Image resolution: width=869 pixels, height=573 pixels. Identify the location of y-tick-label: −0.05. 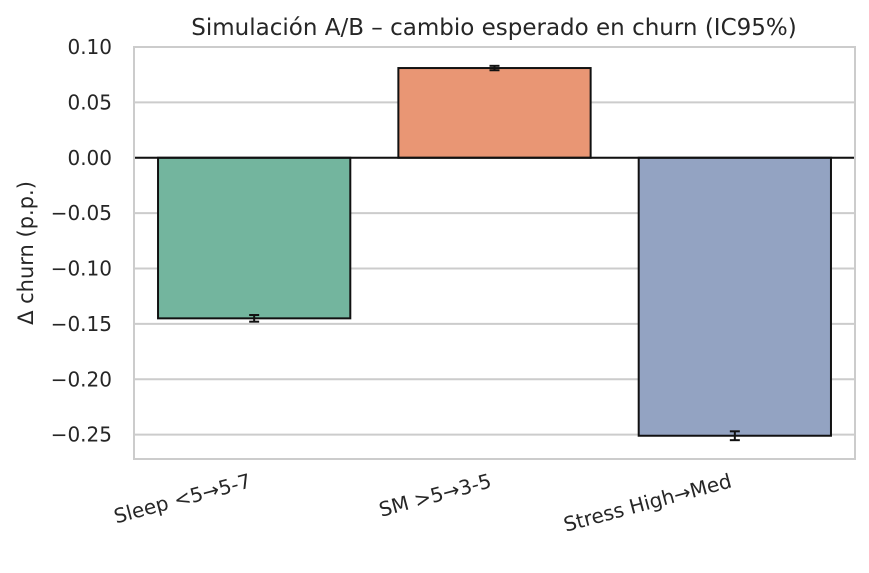
(81, 213).